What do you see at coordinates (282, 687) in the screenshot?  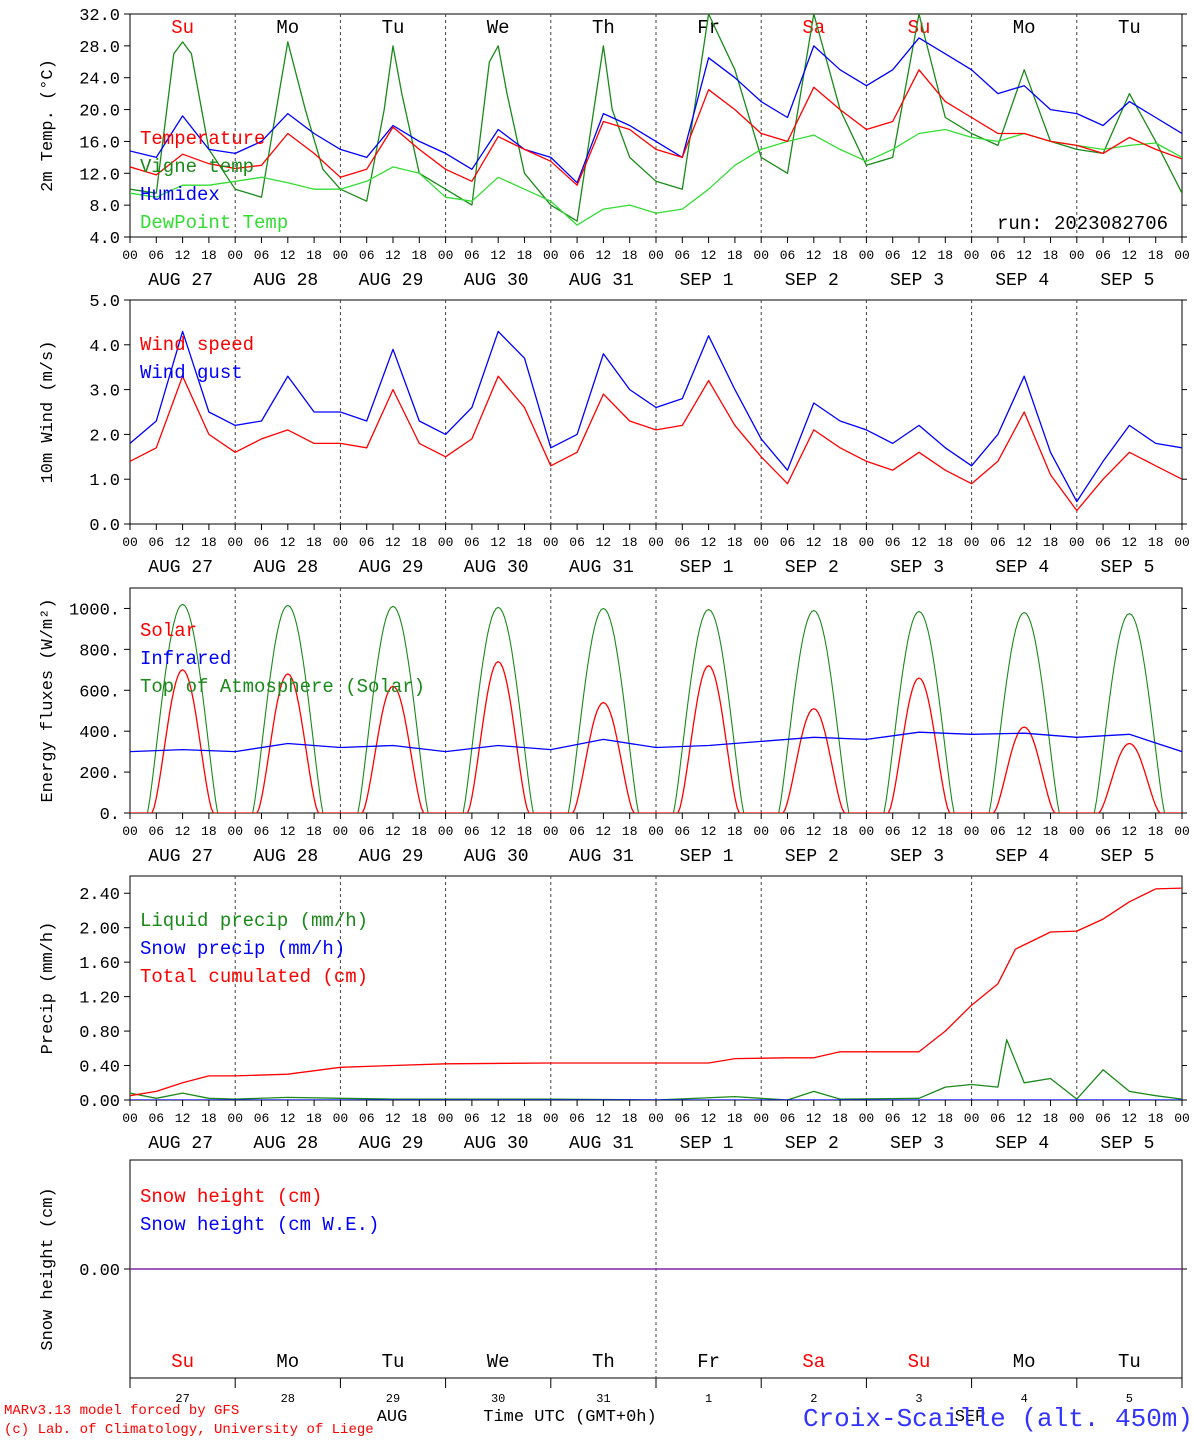 I see `legend-entry: Top of Atmosphere (Solar)` at bounding box center [282, 687].